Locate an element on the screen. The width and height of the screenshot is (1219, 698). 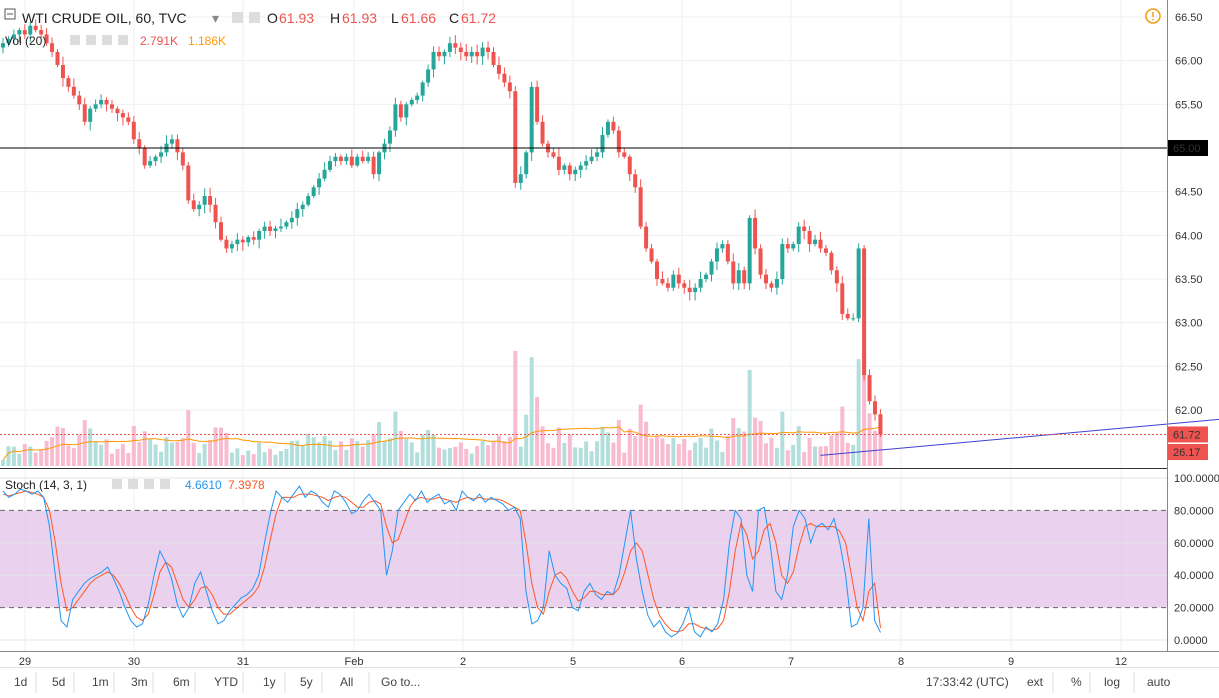
range-button-all: All is located at coordinates (346, 682).